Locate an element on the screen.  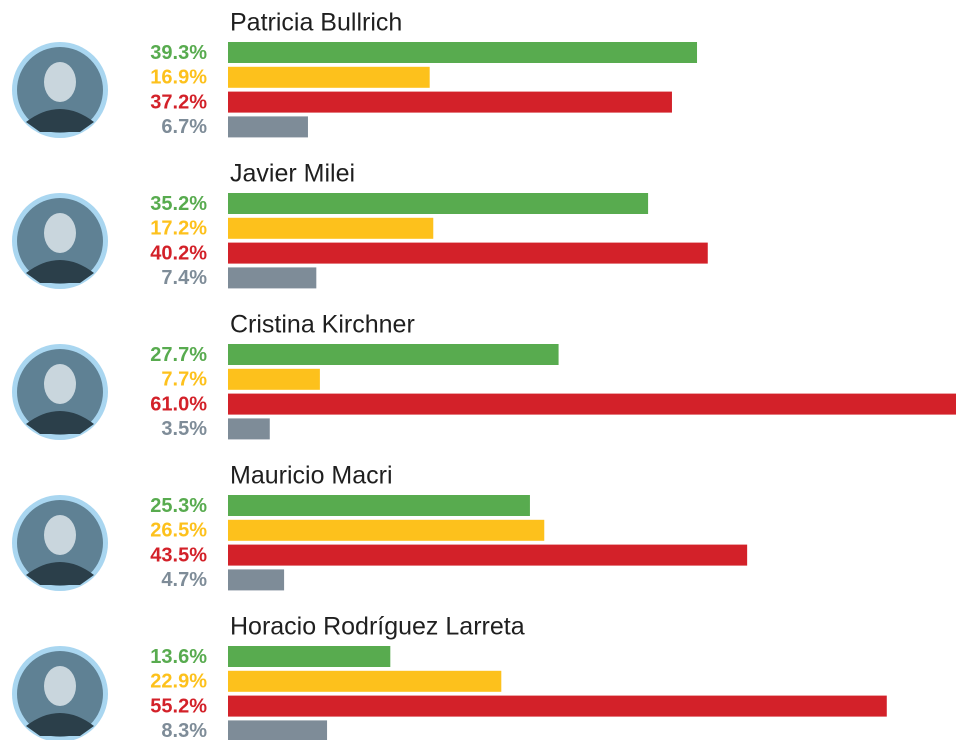
value-label: 7.7% is located at coordinates (184, 380).